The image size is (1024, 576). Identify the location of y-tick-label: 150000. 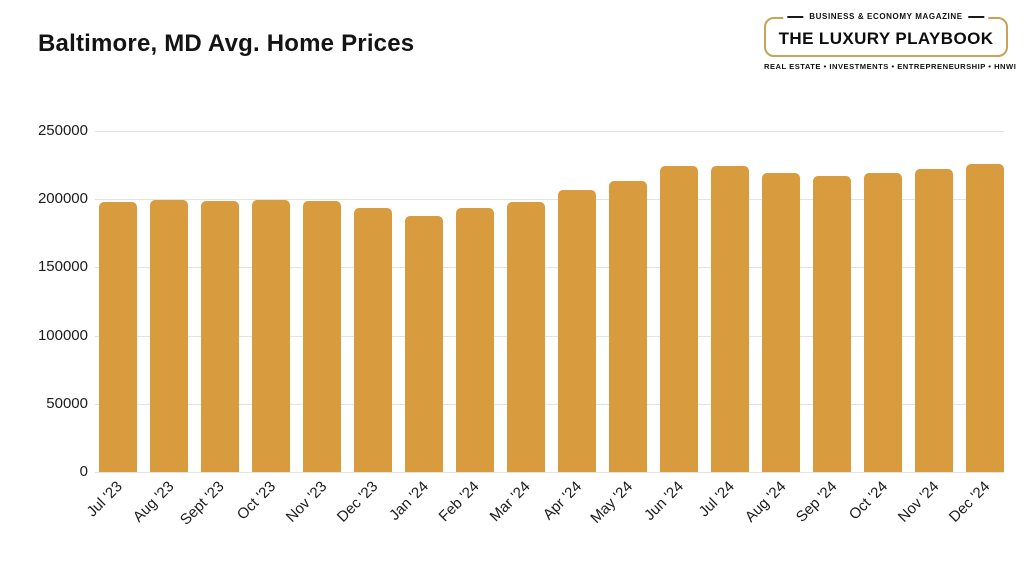
(62, 267).